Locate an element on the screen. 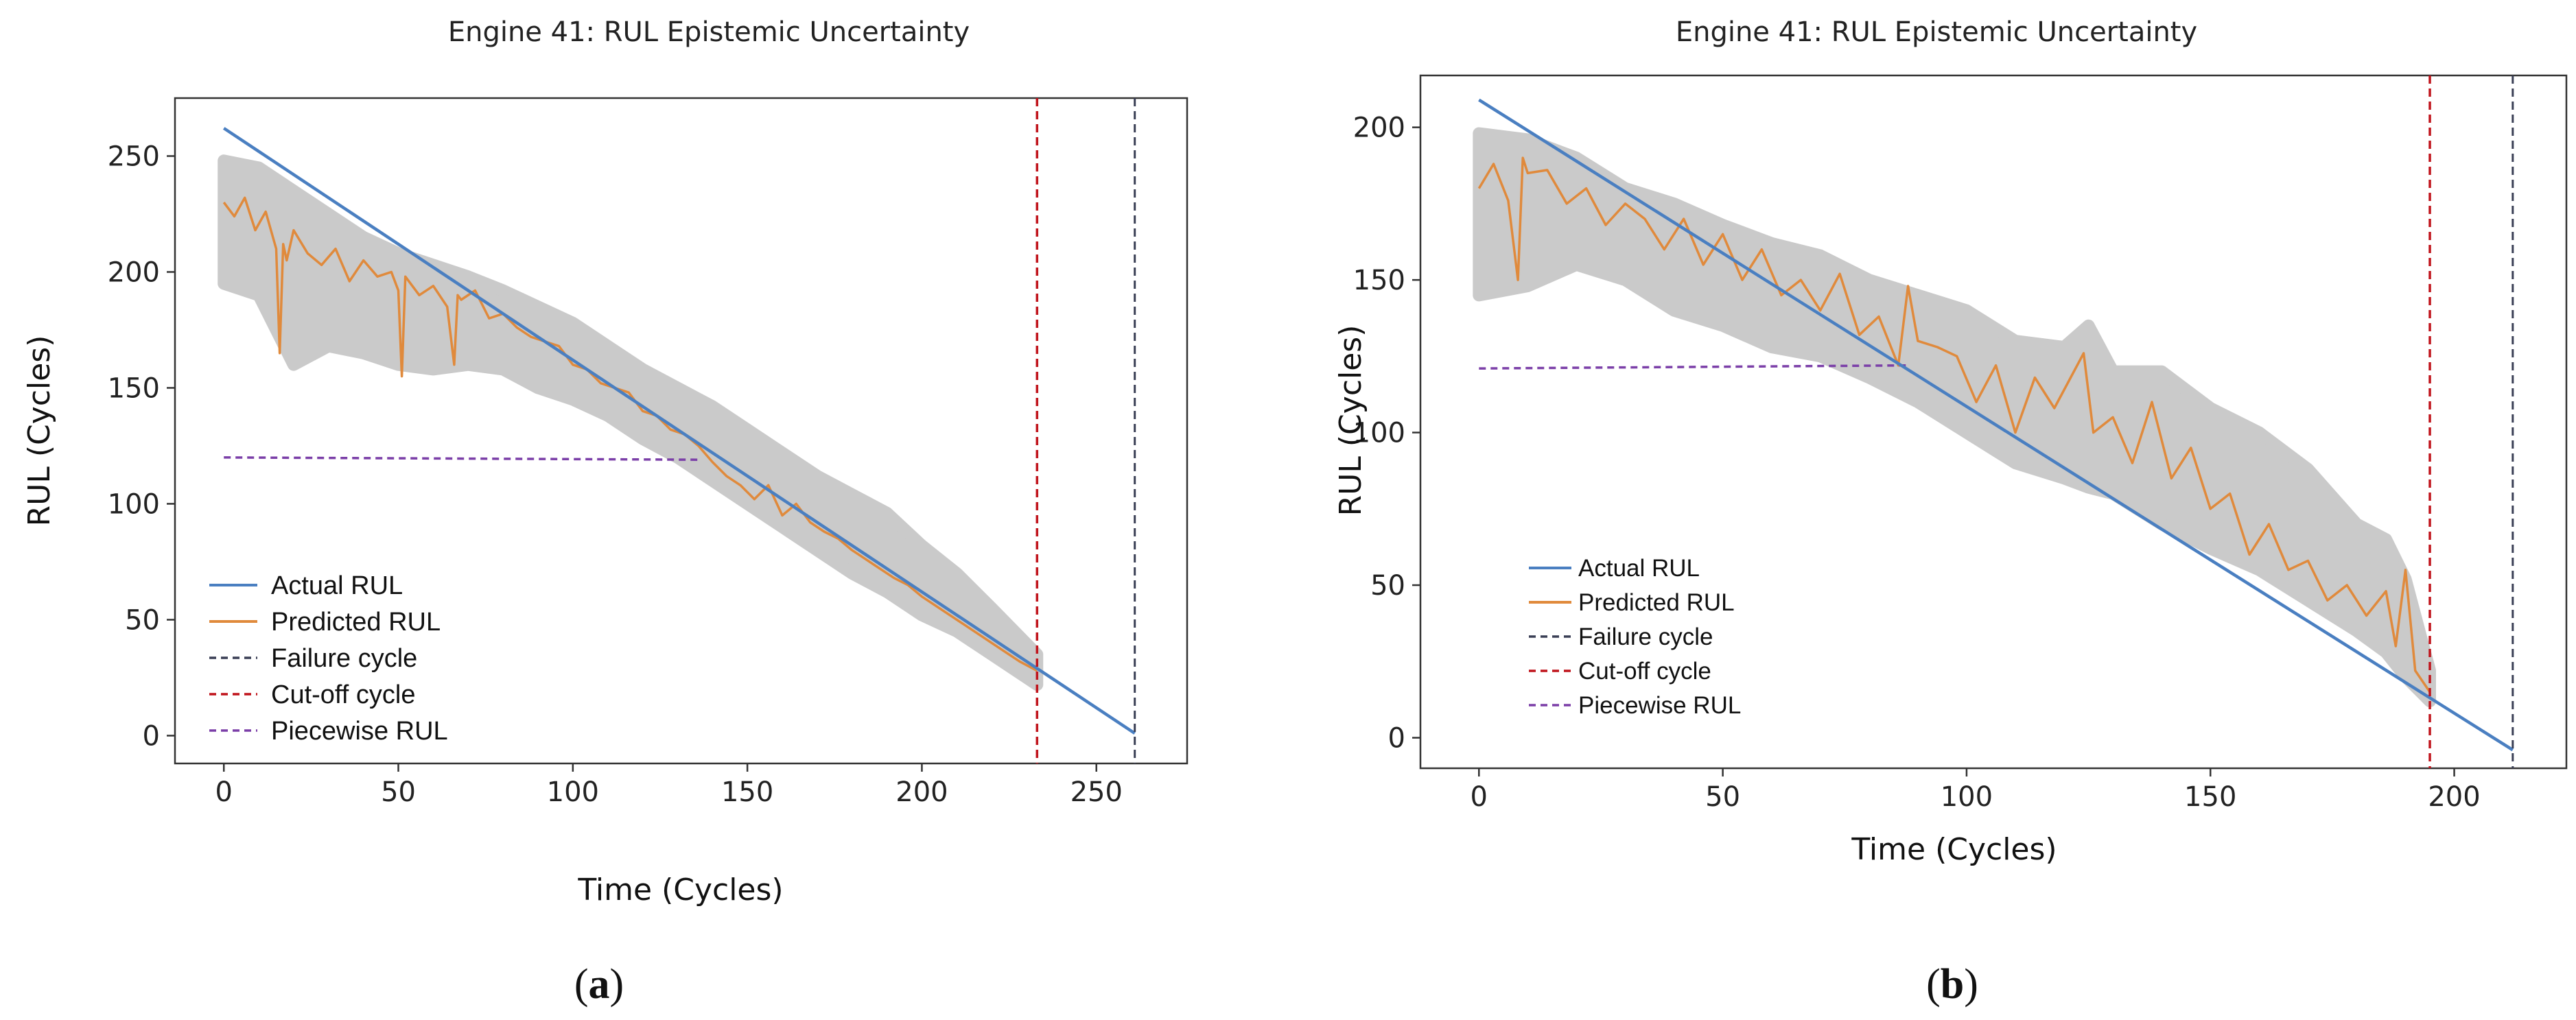  panel-caption: (b) is located at coordinates (1952, 984).